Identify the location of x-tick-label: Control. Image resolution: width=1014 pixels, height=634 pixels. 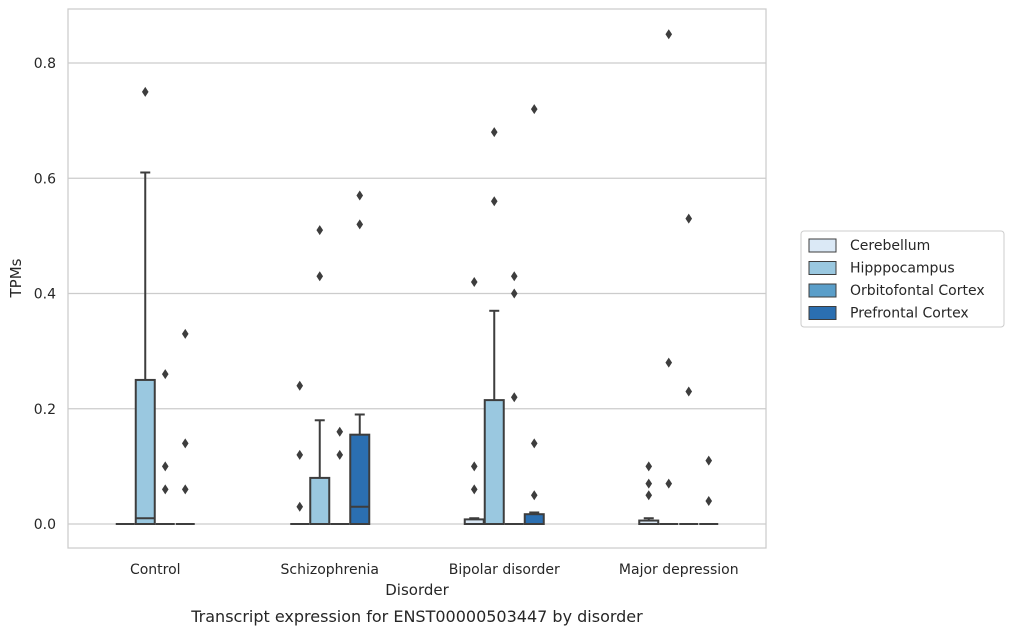
(155, 570).